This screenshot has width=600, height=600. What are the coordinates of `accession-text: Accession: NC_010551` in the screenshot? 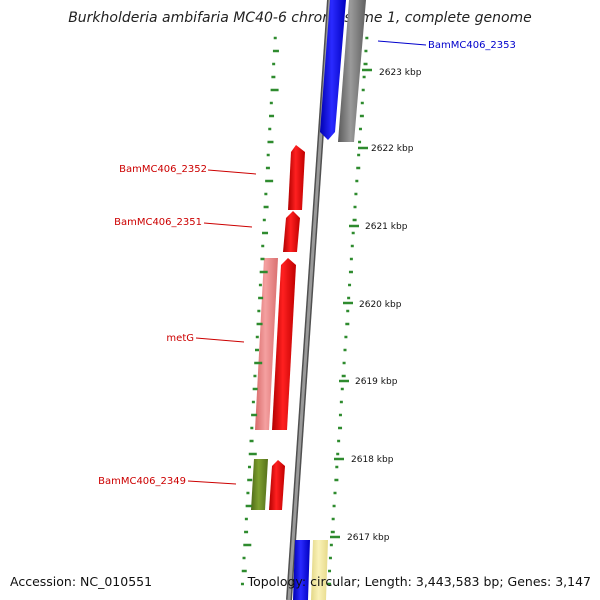 It's located at (81, 581).